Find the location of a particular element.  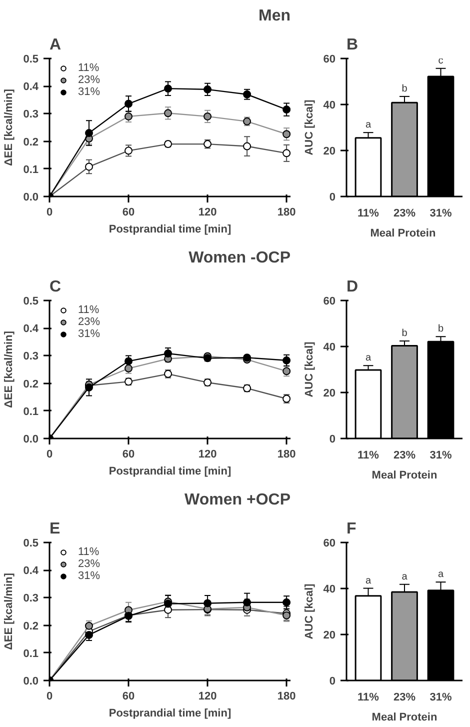

text: E is located at coordinates (55, 529).